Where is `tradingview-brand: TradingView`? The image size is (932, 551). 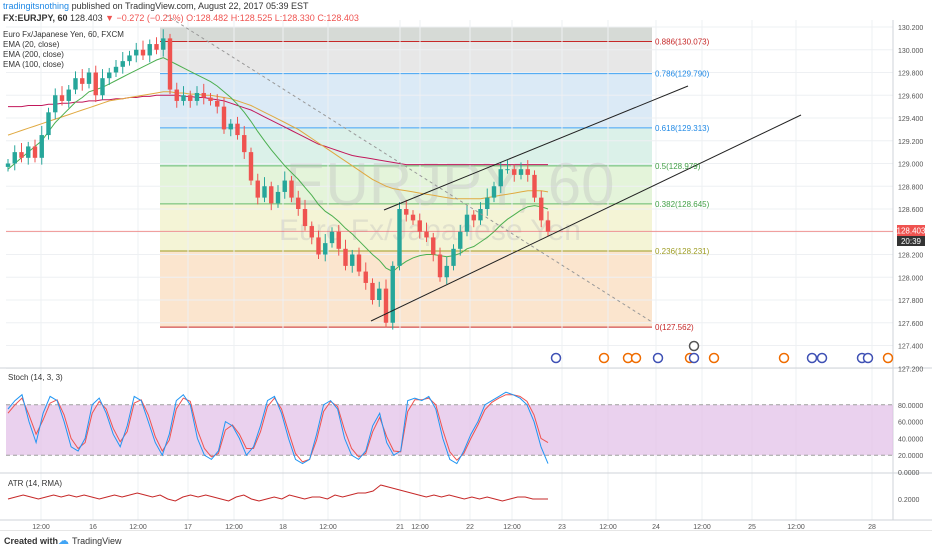 tradingview-brand: TradingView is located at coordinates (97, 541).